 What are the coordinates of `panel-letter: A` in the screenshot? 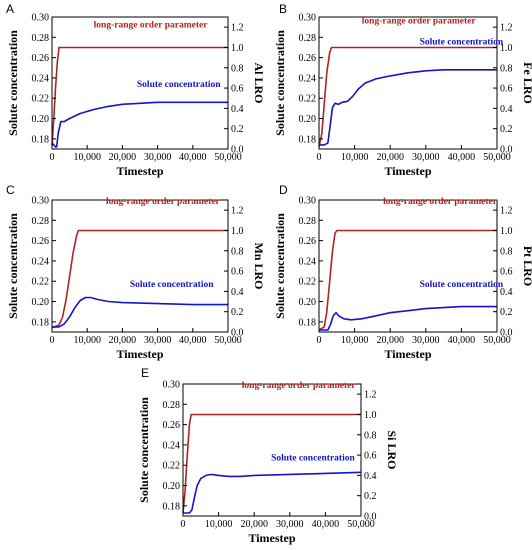 It's located at (10, 9).